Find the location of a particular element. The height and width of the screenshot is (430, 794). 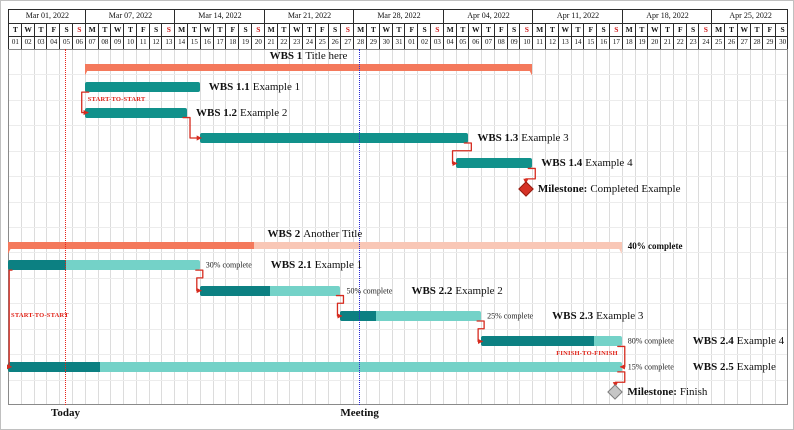

day-number: 04 is located at coordinates (53, 42).